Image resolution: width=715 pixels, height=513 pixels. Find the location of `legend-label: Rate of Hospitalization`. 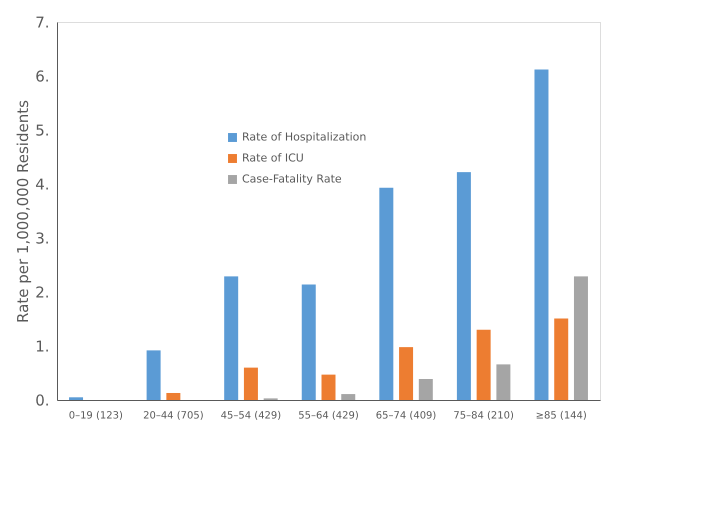

legend-label: Rate of Hospitalization is located at coordinates (304, 137).